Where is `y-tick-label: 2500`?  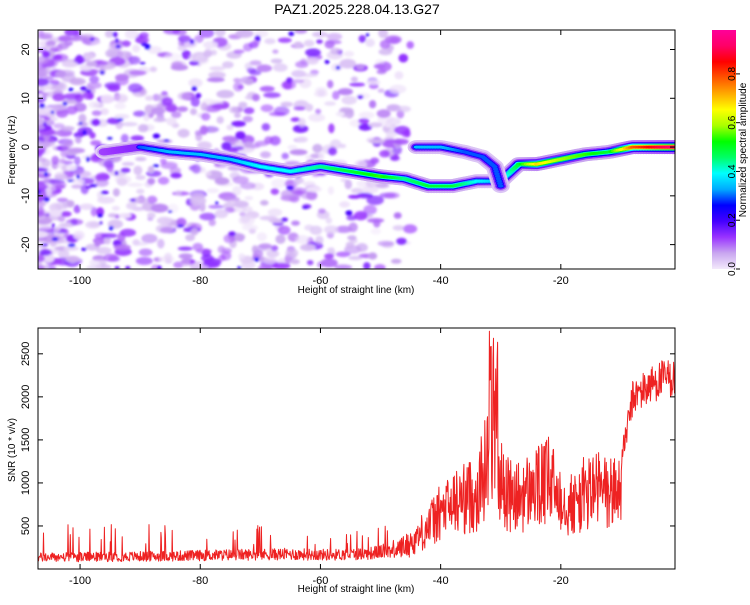 y-tick-label: 2500 is located at coordinates (26, 354).